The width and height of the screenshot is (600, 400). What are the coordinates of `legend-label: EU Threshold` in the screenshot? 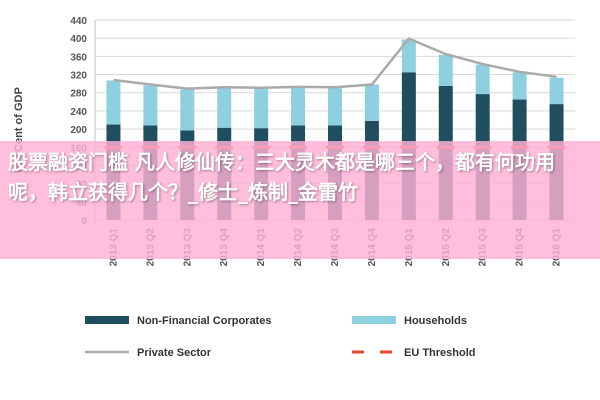 It's located at (440, 353).